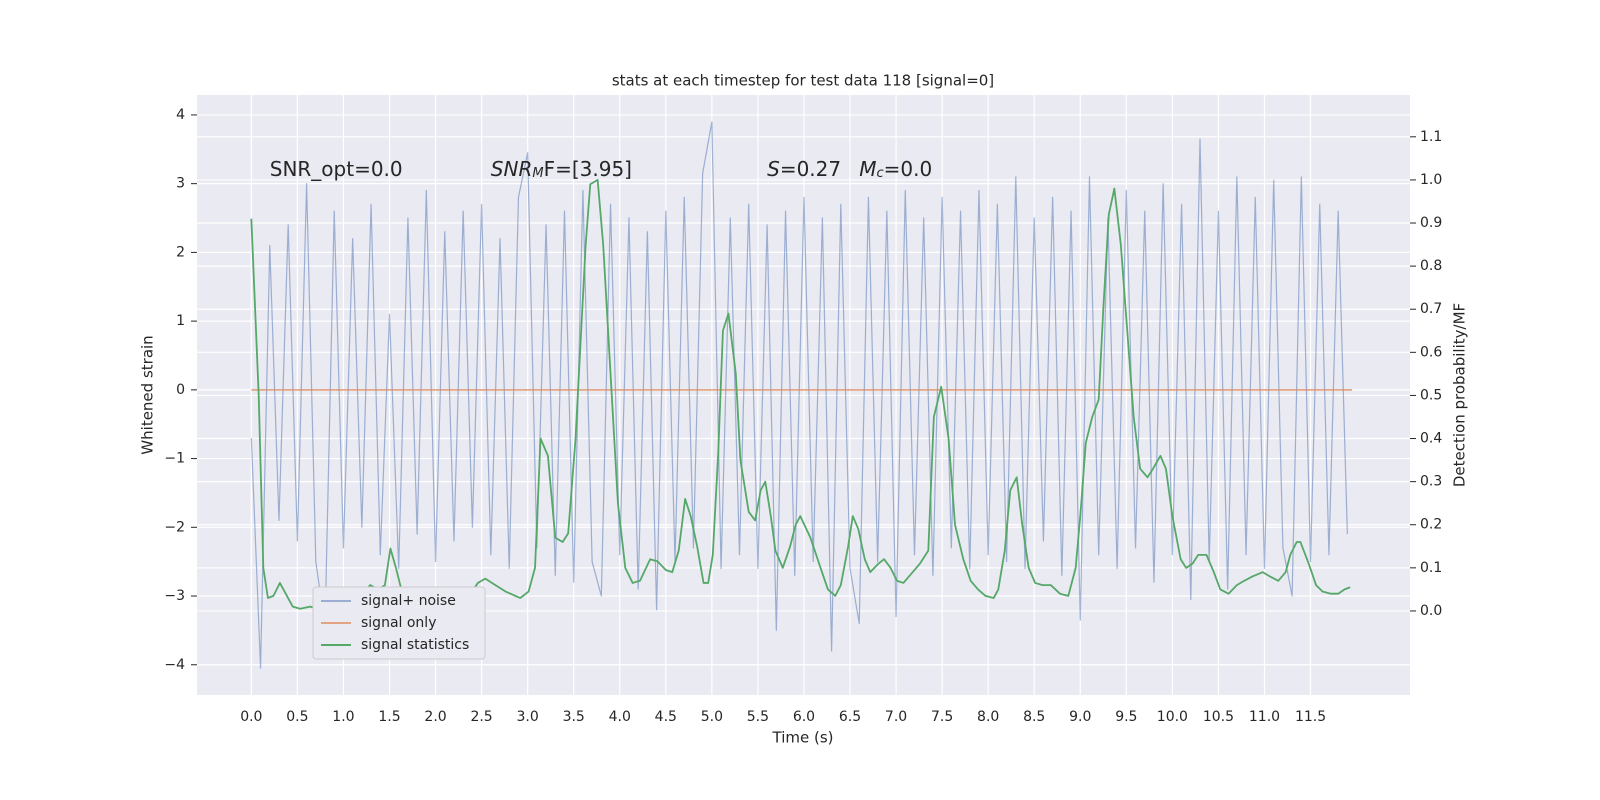  I want to click on y-tick-label: 4, so click(180, 115).